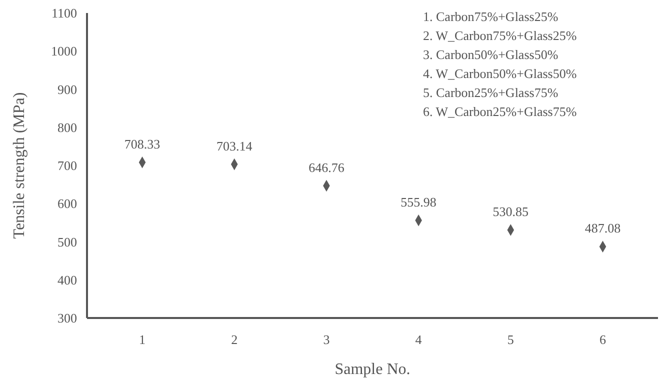 The width and height of the screenshot is (663, 384). I want to click on y-tick-label: 900, so click(67, 89).